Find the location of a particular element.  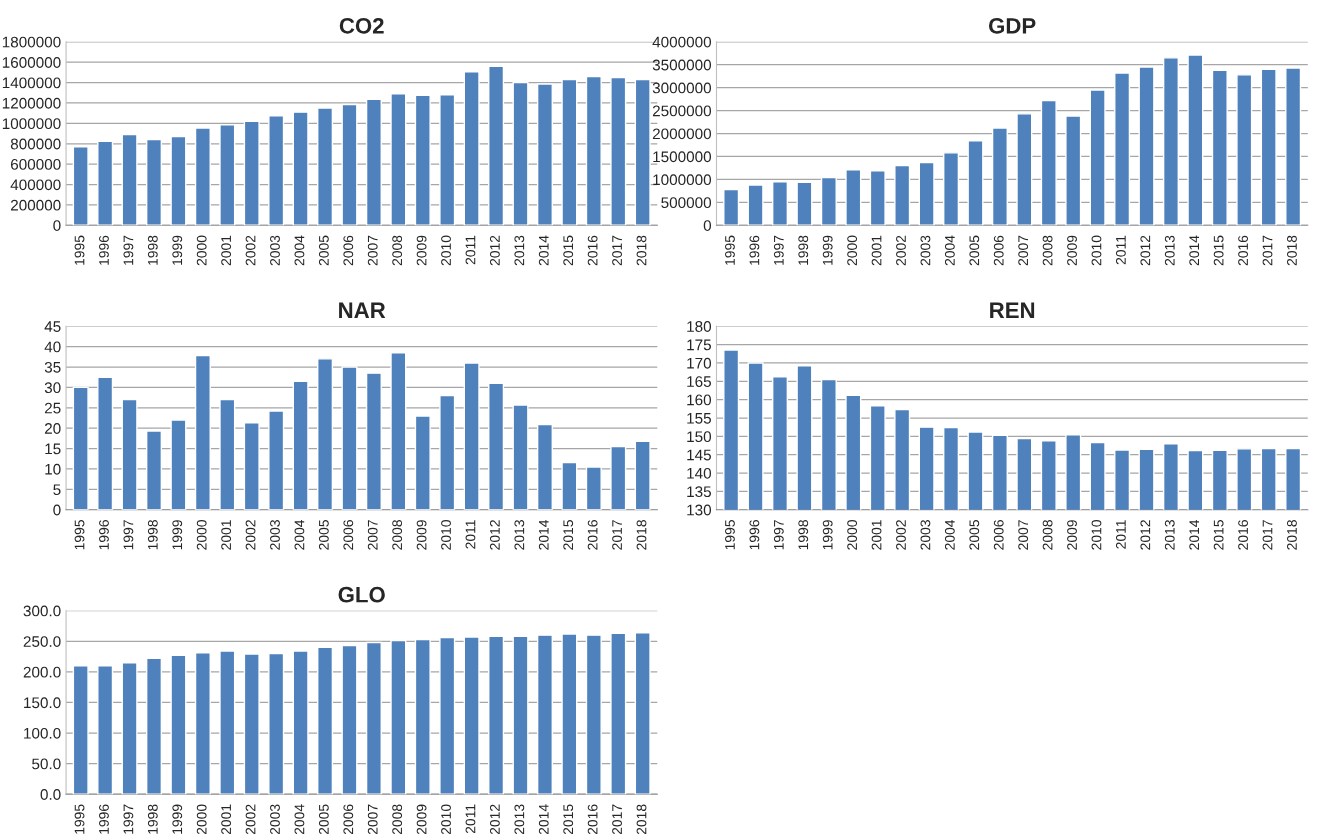

y-tick-label: 145 is located at coordinates (699, 455).